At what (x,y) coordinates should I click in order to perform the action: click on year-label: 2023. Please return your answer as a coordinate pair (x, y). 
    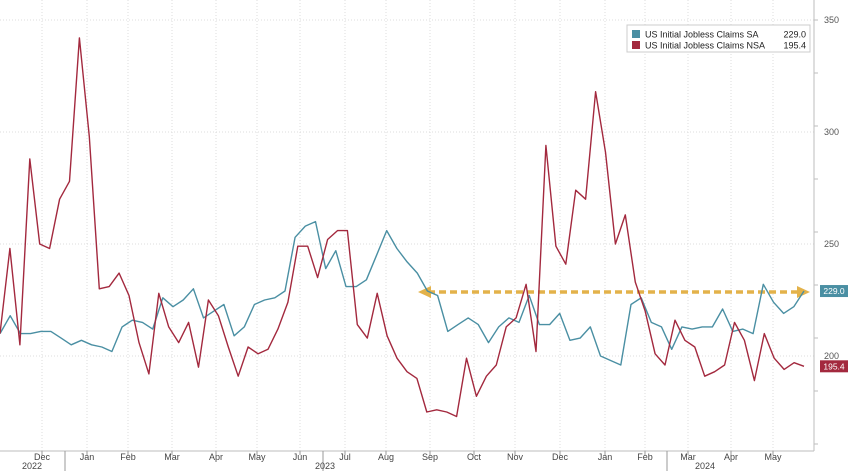
    Looking at the image, I should click on (325, 466).